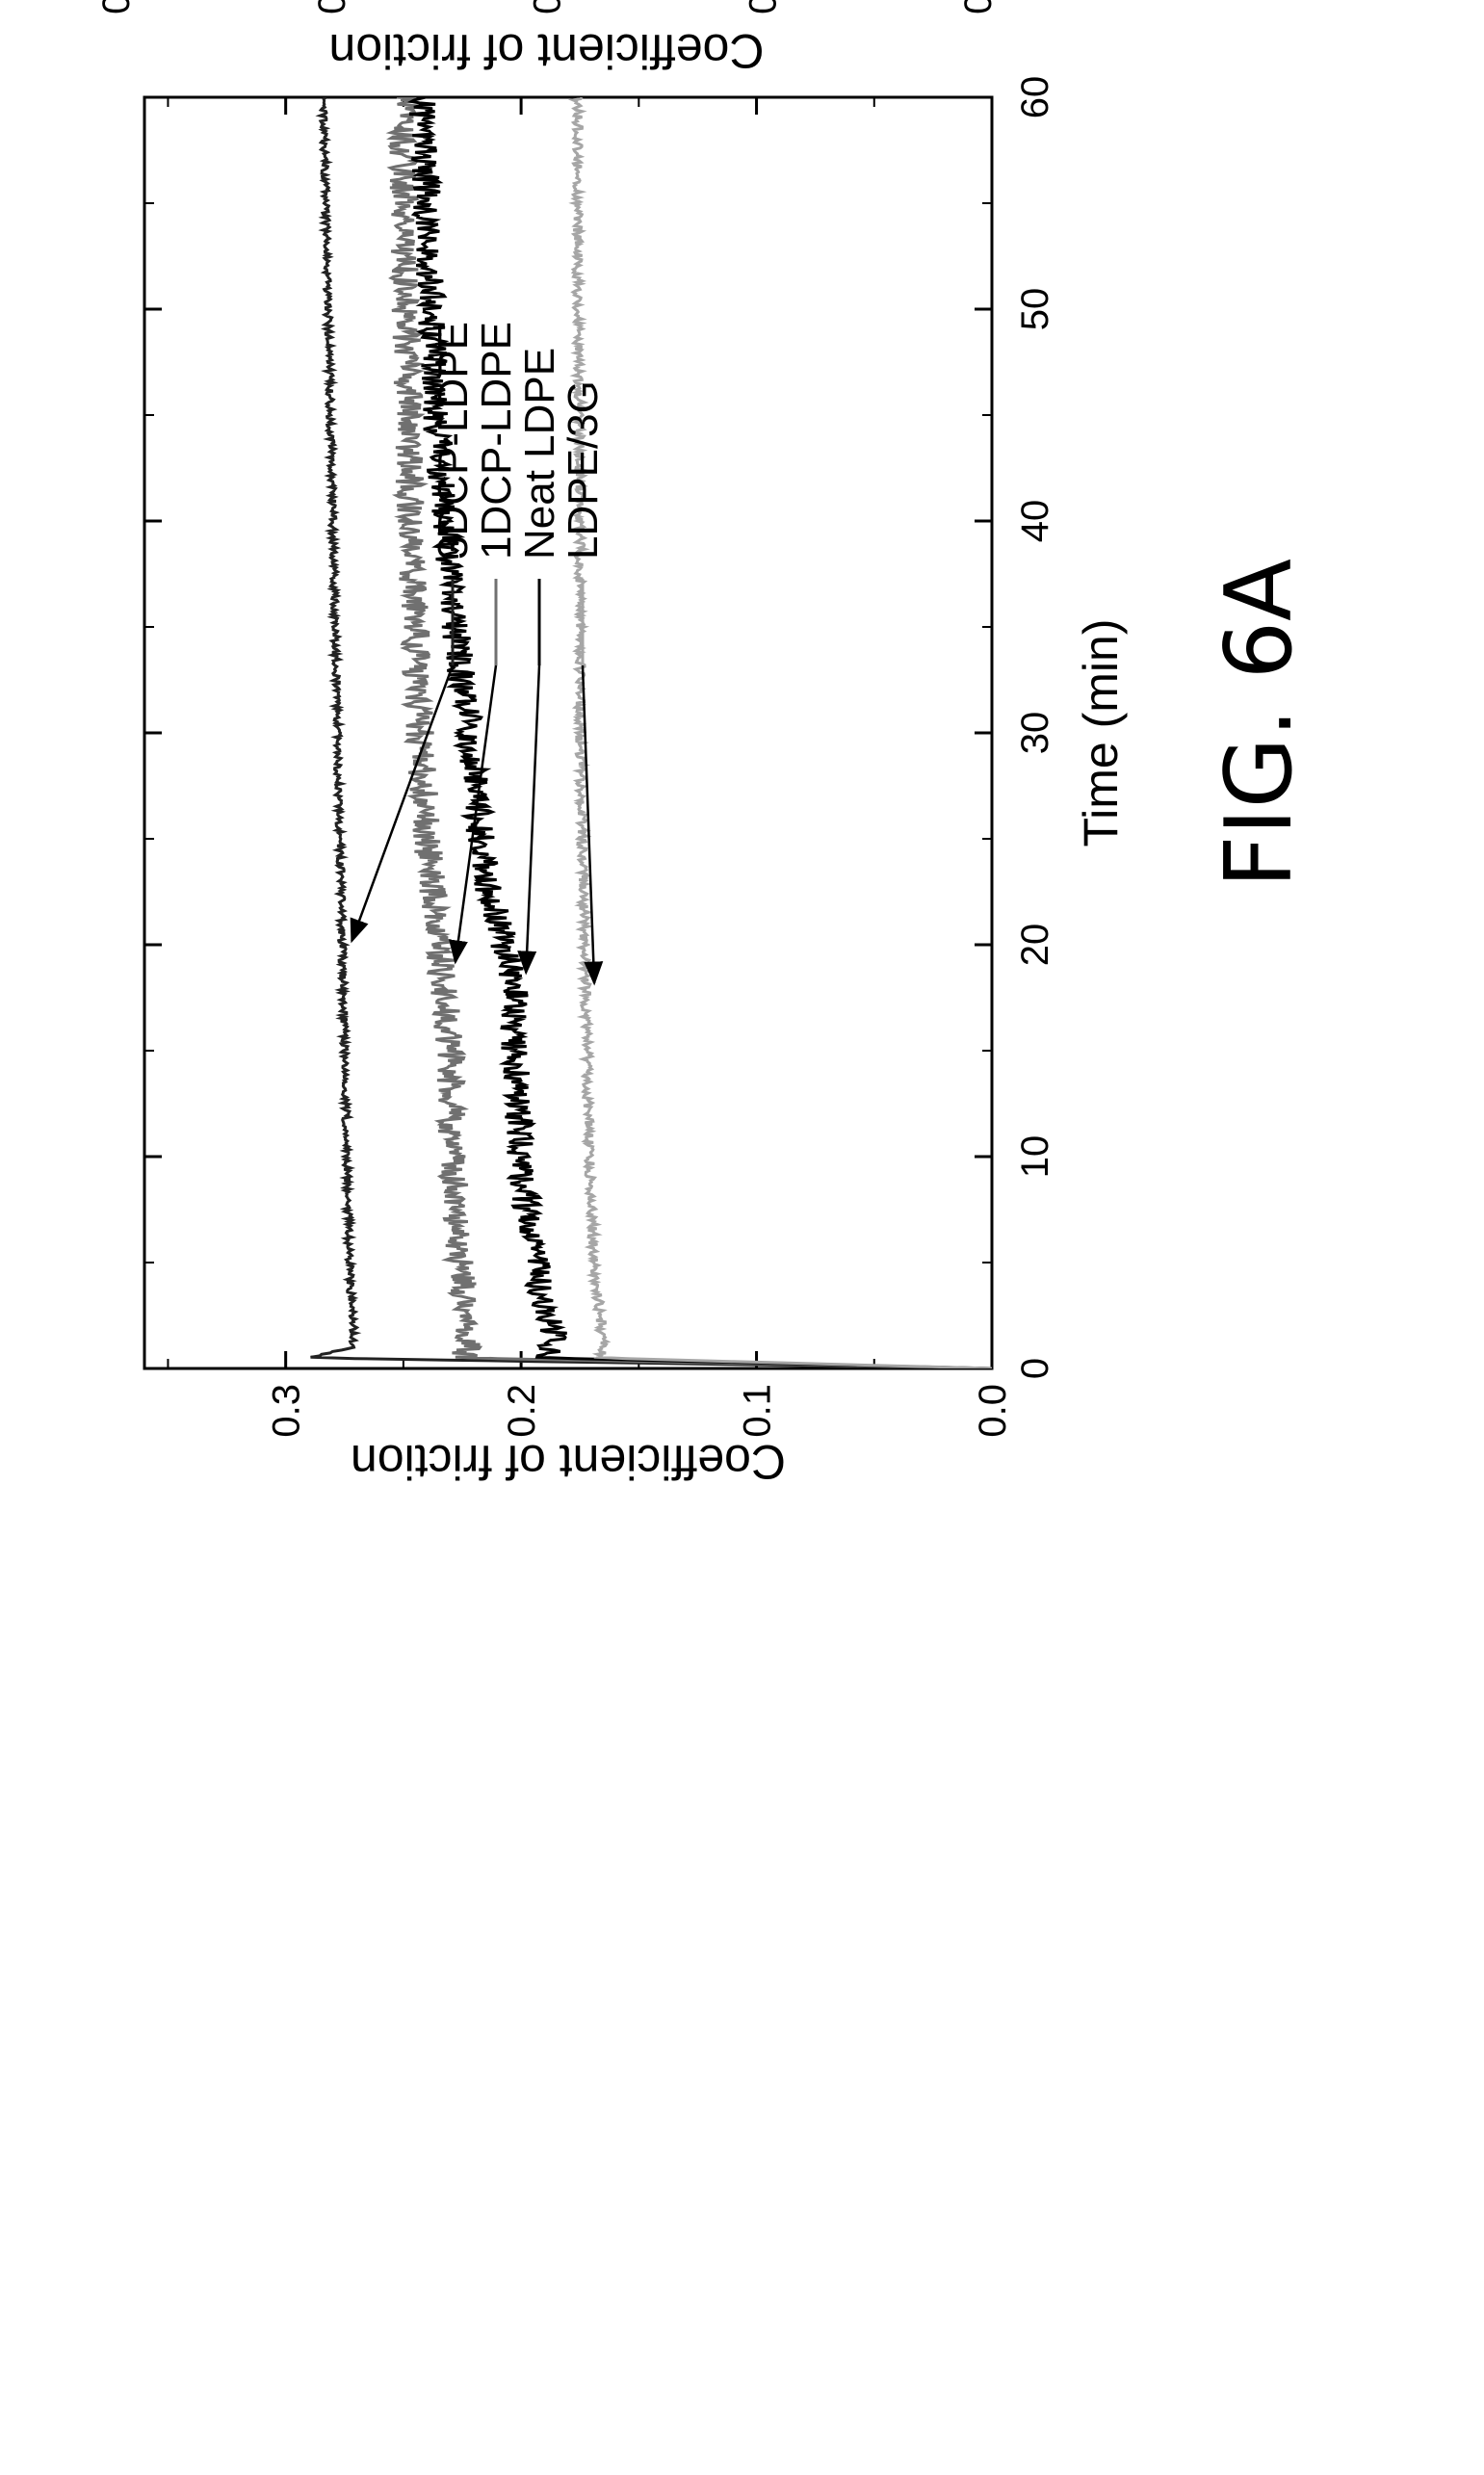 This screenshot has width=1484, height=2475. I want to click on y-tick-label: 0.30, so click(332, 7).